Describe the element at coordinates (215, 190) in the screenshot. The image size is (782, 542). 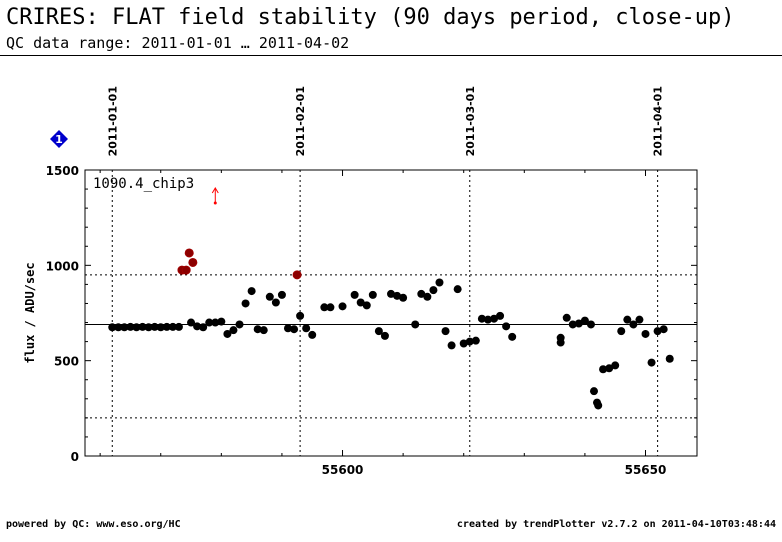
I see `offscale-arrowhead` at that location.